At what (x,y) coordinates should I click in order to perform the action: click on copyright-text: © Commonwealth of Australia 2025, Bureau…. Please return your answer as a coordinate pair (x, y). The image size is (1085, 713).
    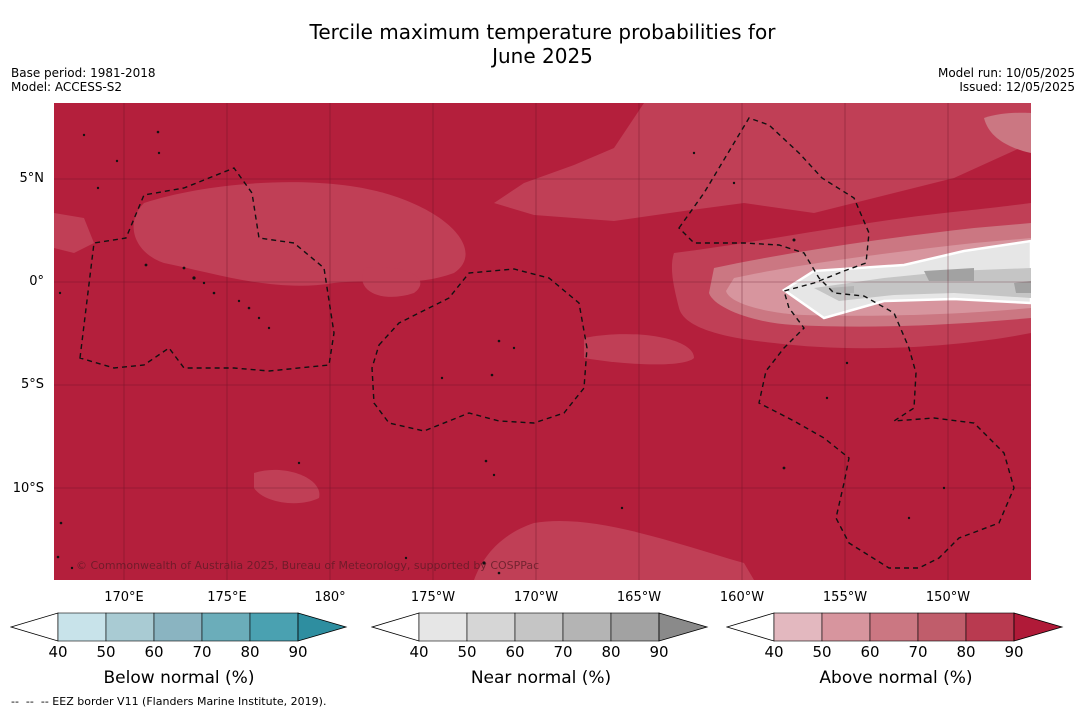
    Looking at the image, I should click on (308, 565).